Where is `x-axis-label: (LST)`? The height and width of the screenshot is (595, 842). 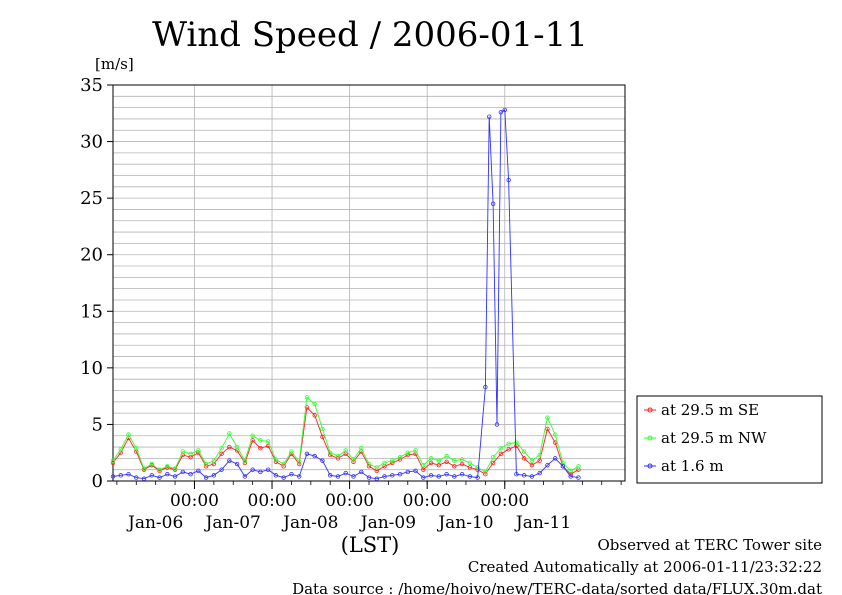 x-axis-label: (LST) is located at coordinates (370, 545).